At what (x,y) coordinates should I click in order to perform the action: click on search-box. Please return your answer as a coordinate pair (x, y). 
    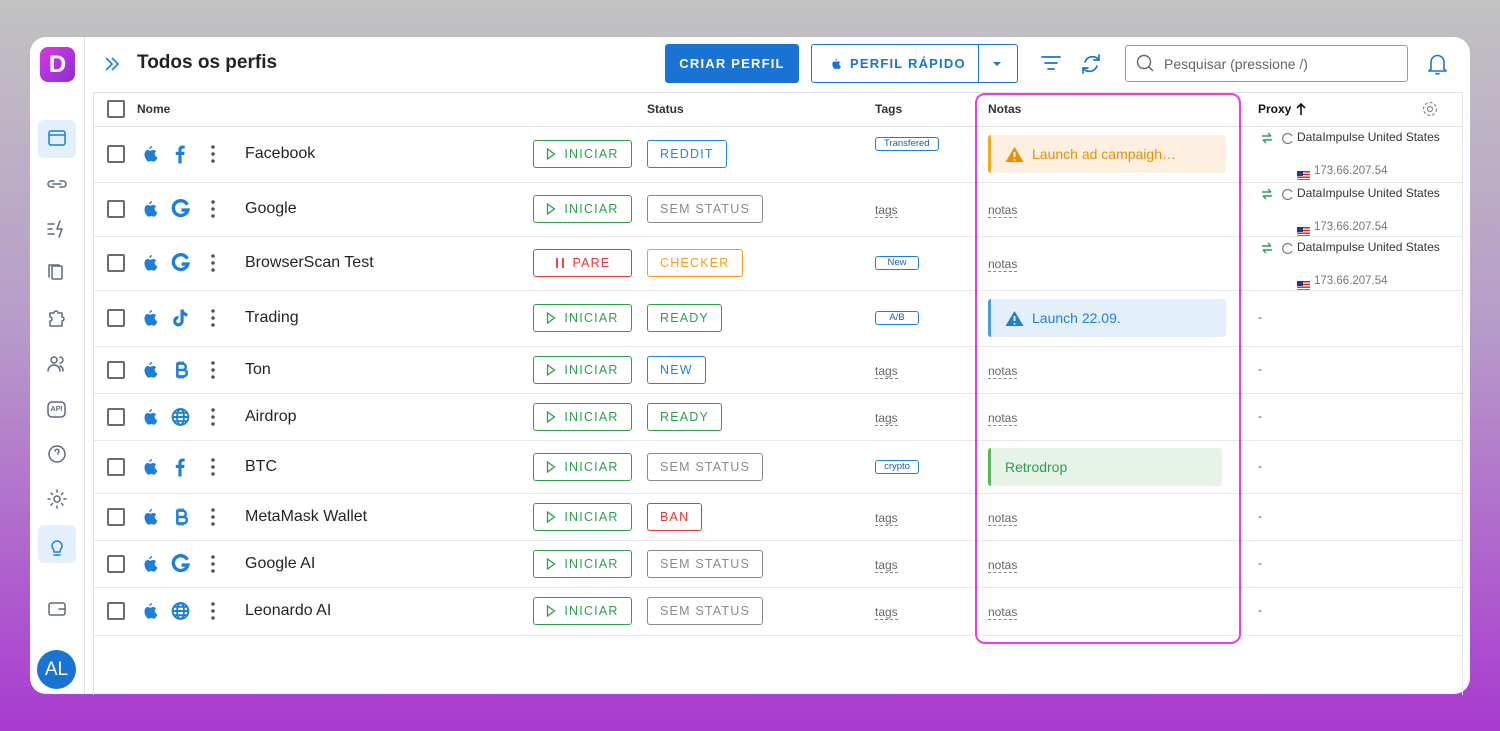
    Looking at the image, I should click on (1266, 63).